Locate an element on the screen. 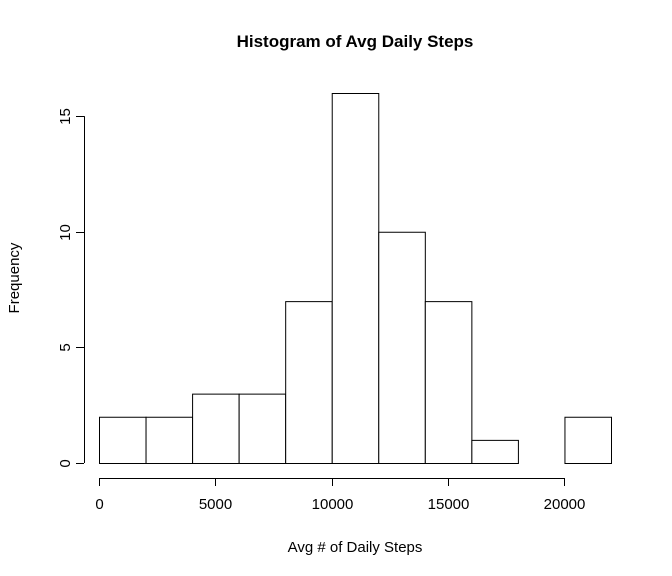 This screenshot has width=672, height=576. x-tick-label-1: 5000 is located at coordinates (215, 504).